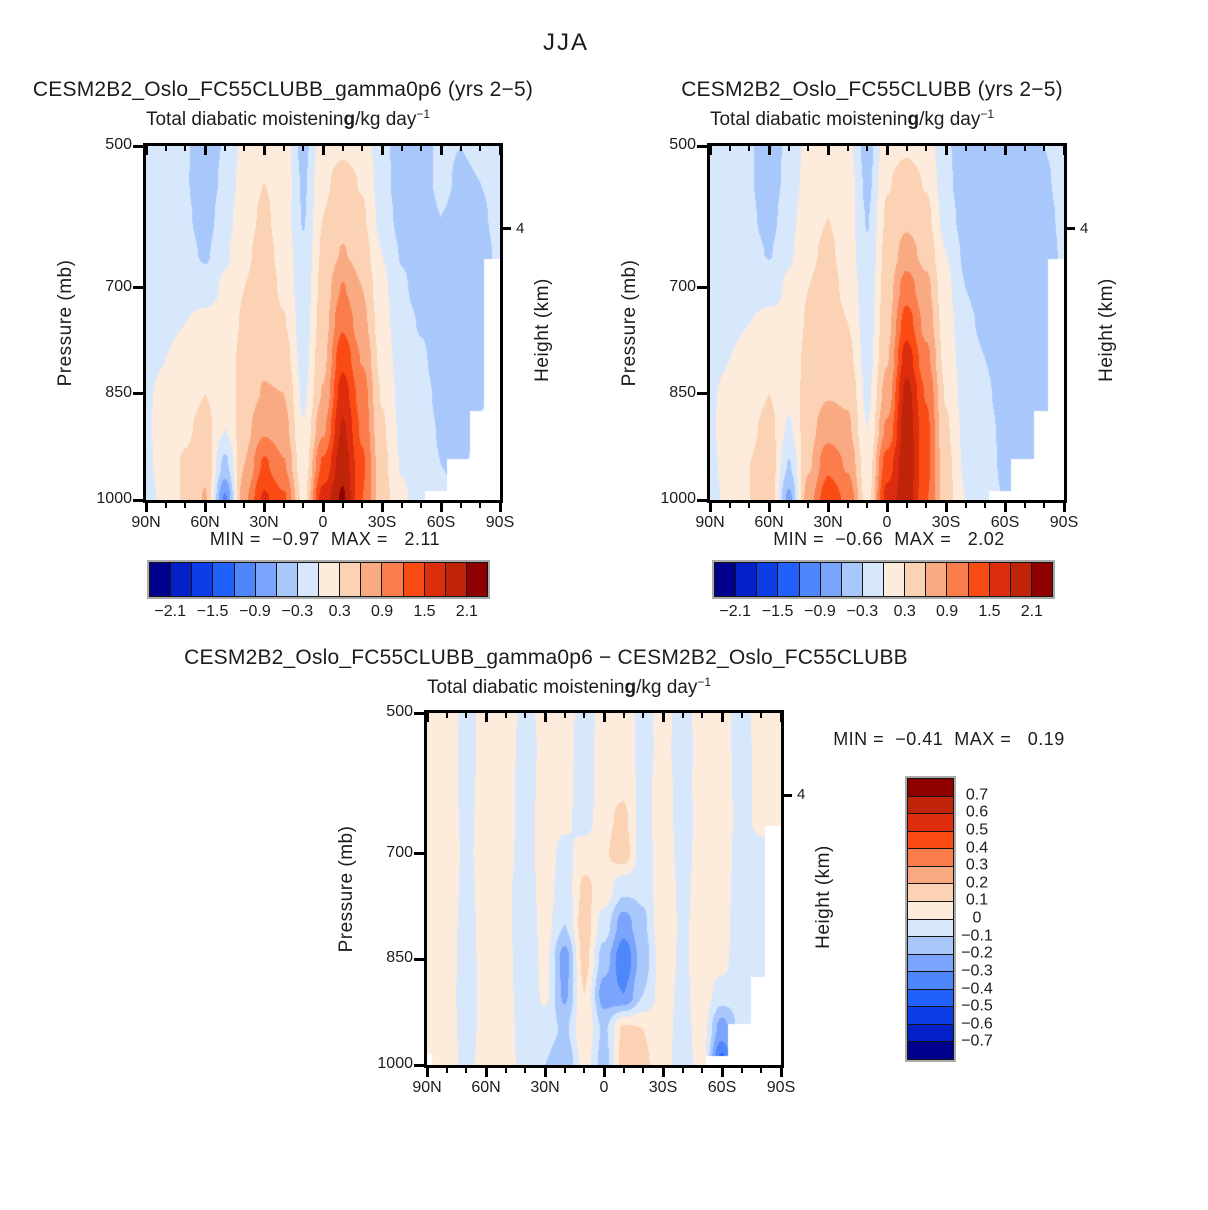  What do you see at coordinates (801, 795) in the screenshot?
I see `height-tick-label: 4` at bounding box center [801, 795].